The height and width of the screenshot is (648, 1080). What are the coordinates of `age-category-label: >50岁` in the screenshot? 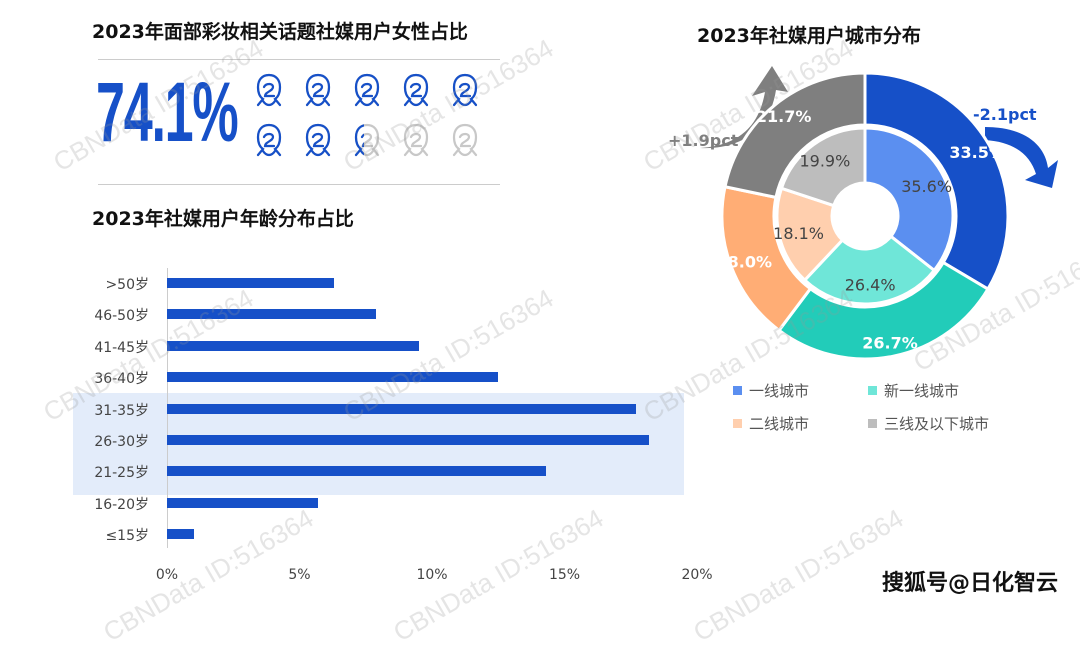 It's located at (127, 285).